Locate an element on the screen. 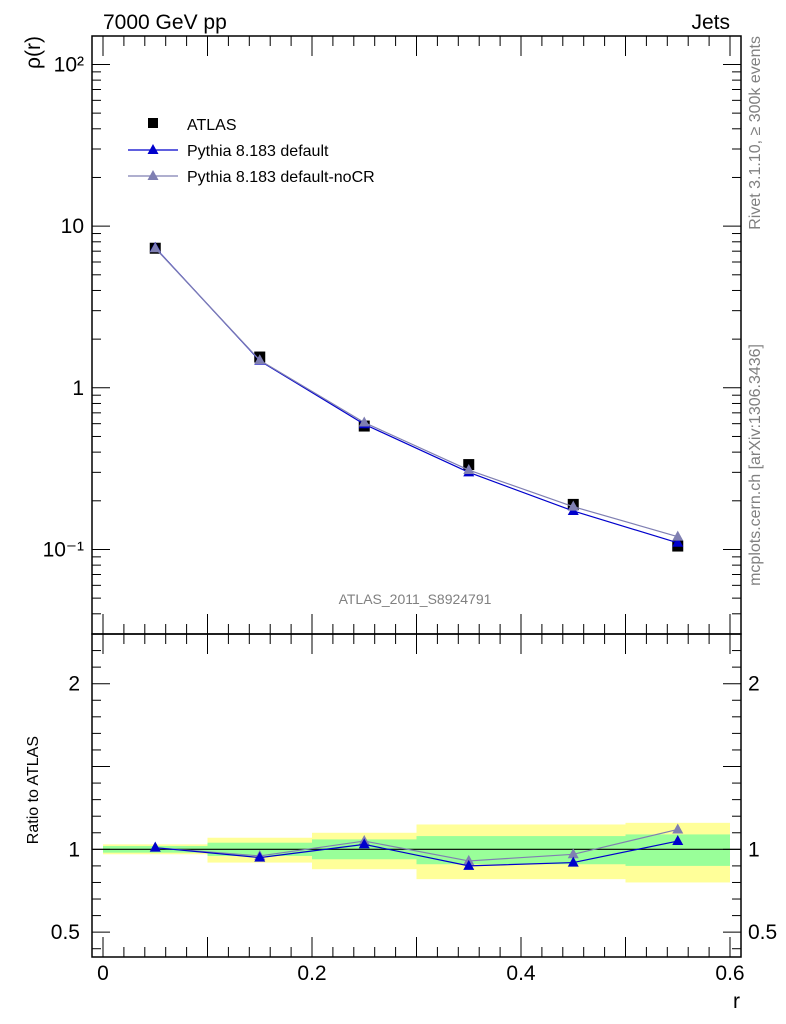 Image resolution: width=786 pixels, height=1024 pixels. x-tick-label: 0.6 is located at coordinates (729, 973).